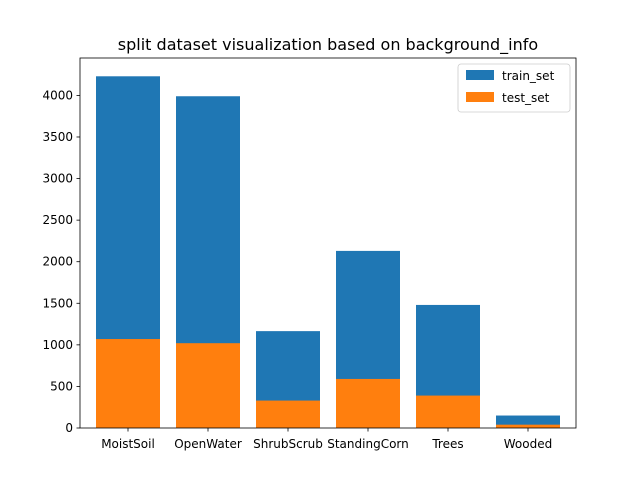 This screenshot has width=640, height=484. What do you see at coordinates (447, 444) in the screenshot?
I see `x-tick-label: Trees` at bounding box center [447, 444].